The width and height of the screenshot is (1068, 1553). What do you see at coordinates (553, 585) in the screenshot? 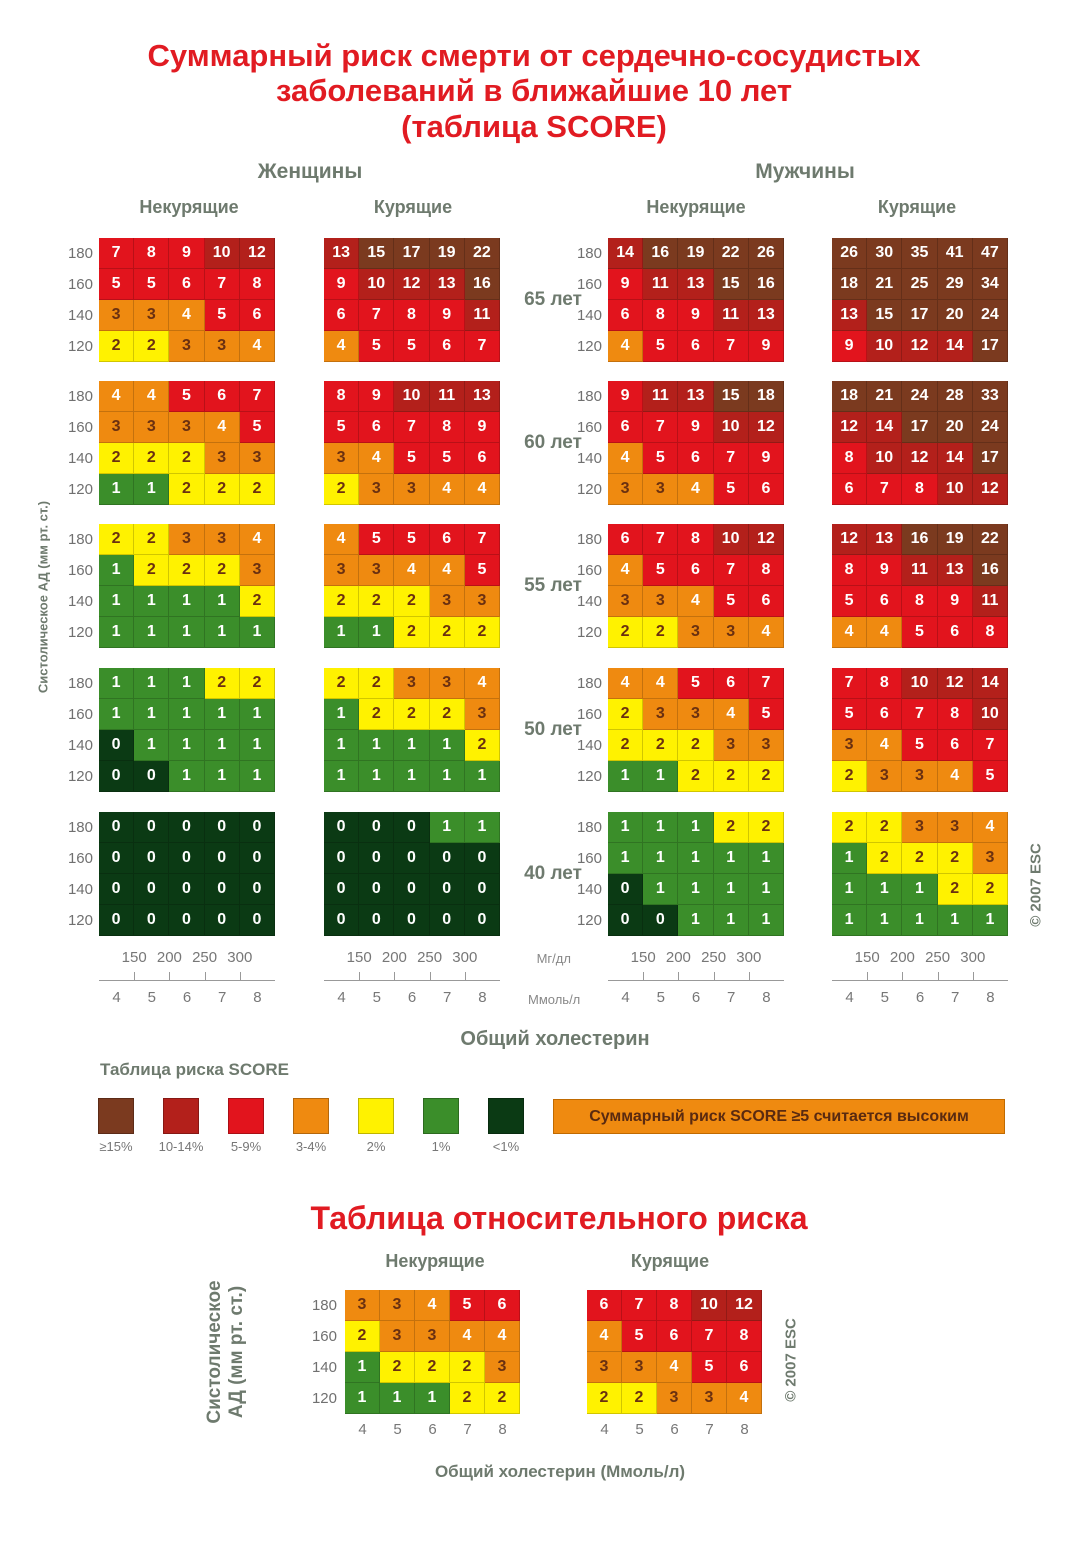
I see `age-label: 55 лет` at bounding box center [553, 585].